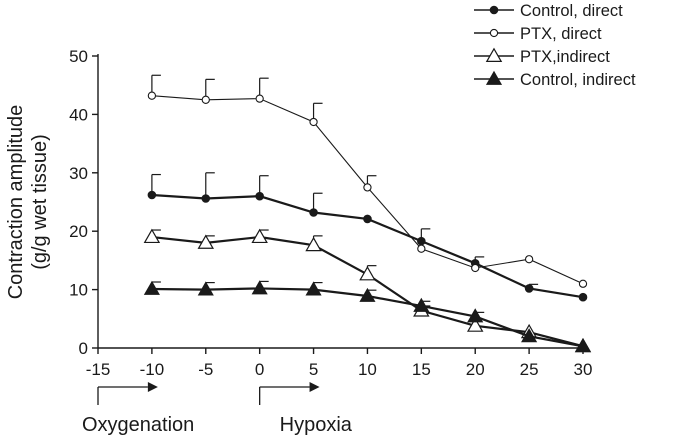  I want to click on x-tick-label: -10, so click(152, 369).